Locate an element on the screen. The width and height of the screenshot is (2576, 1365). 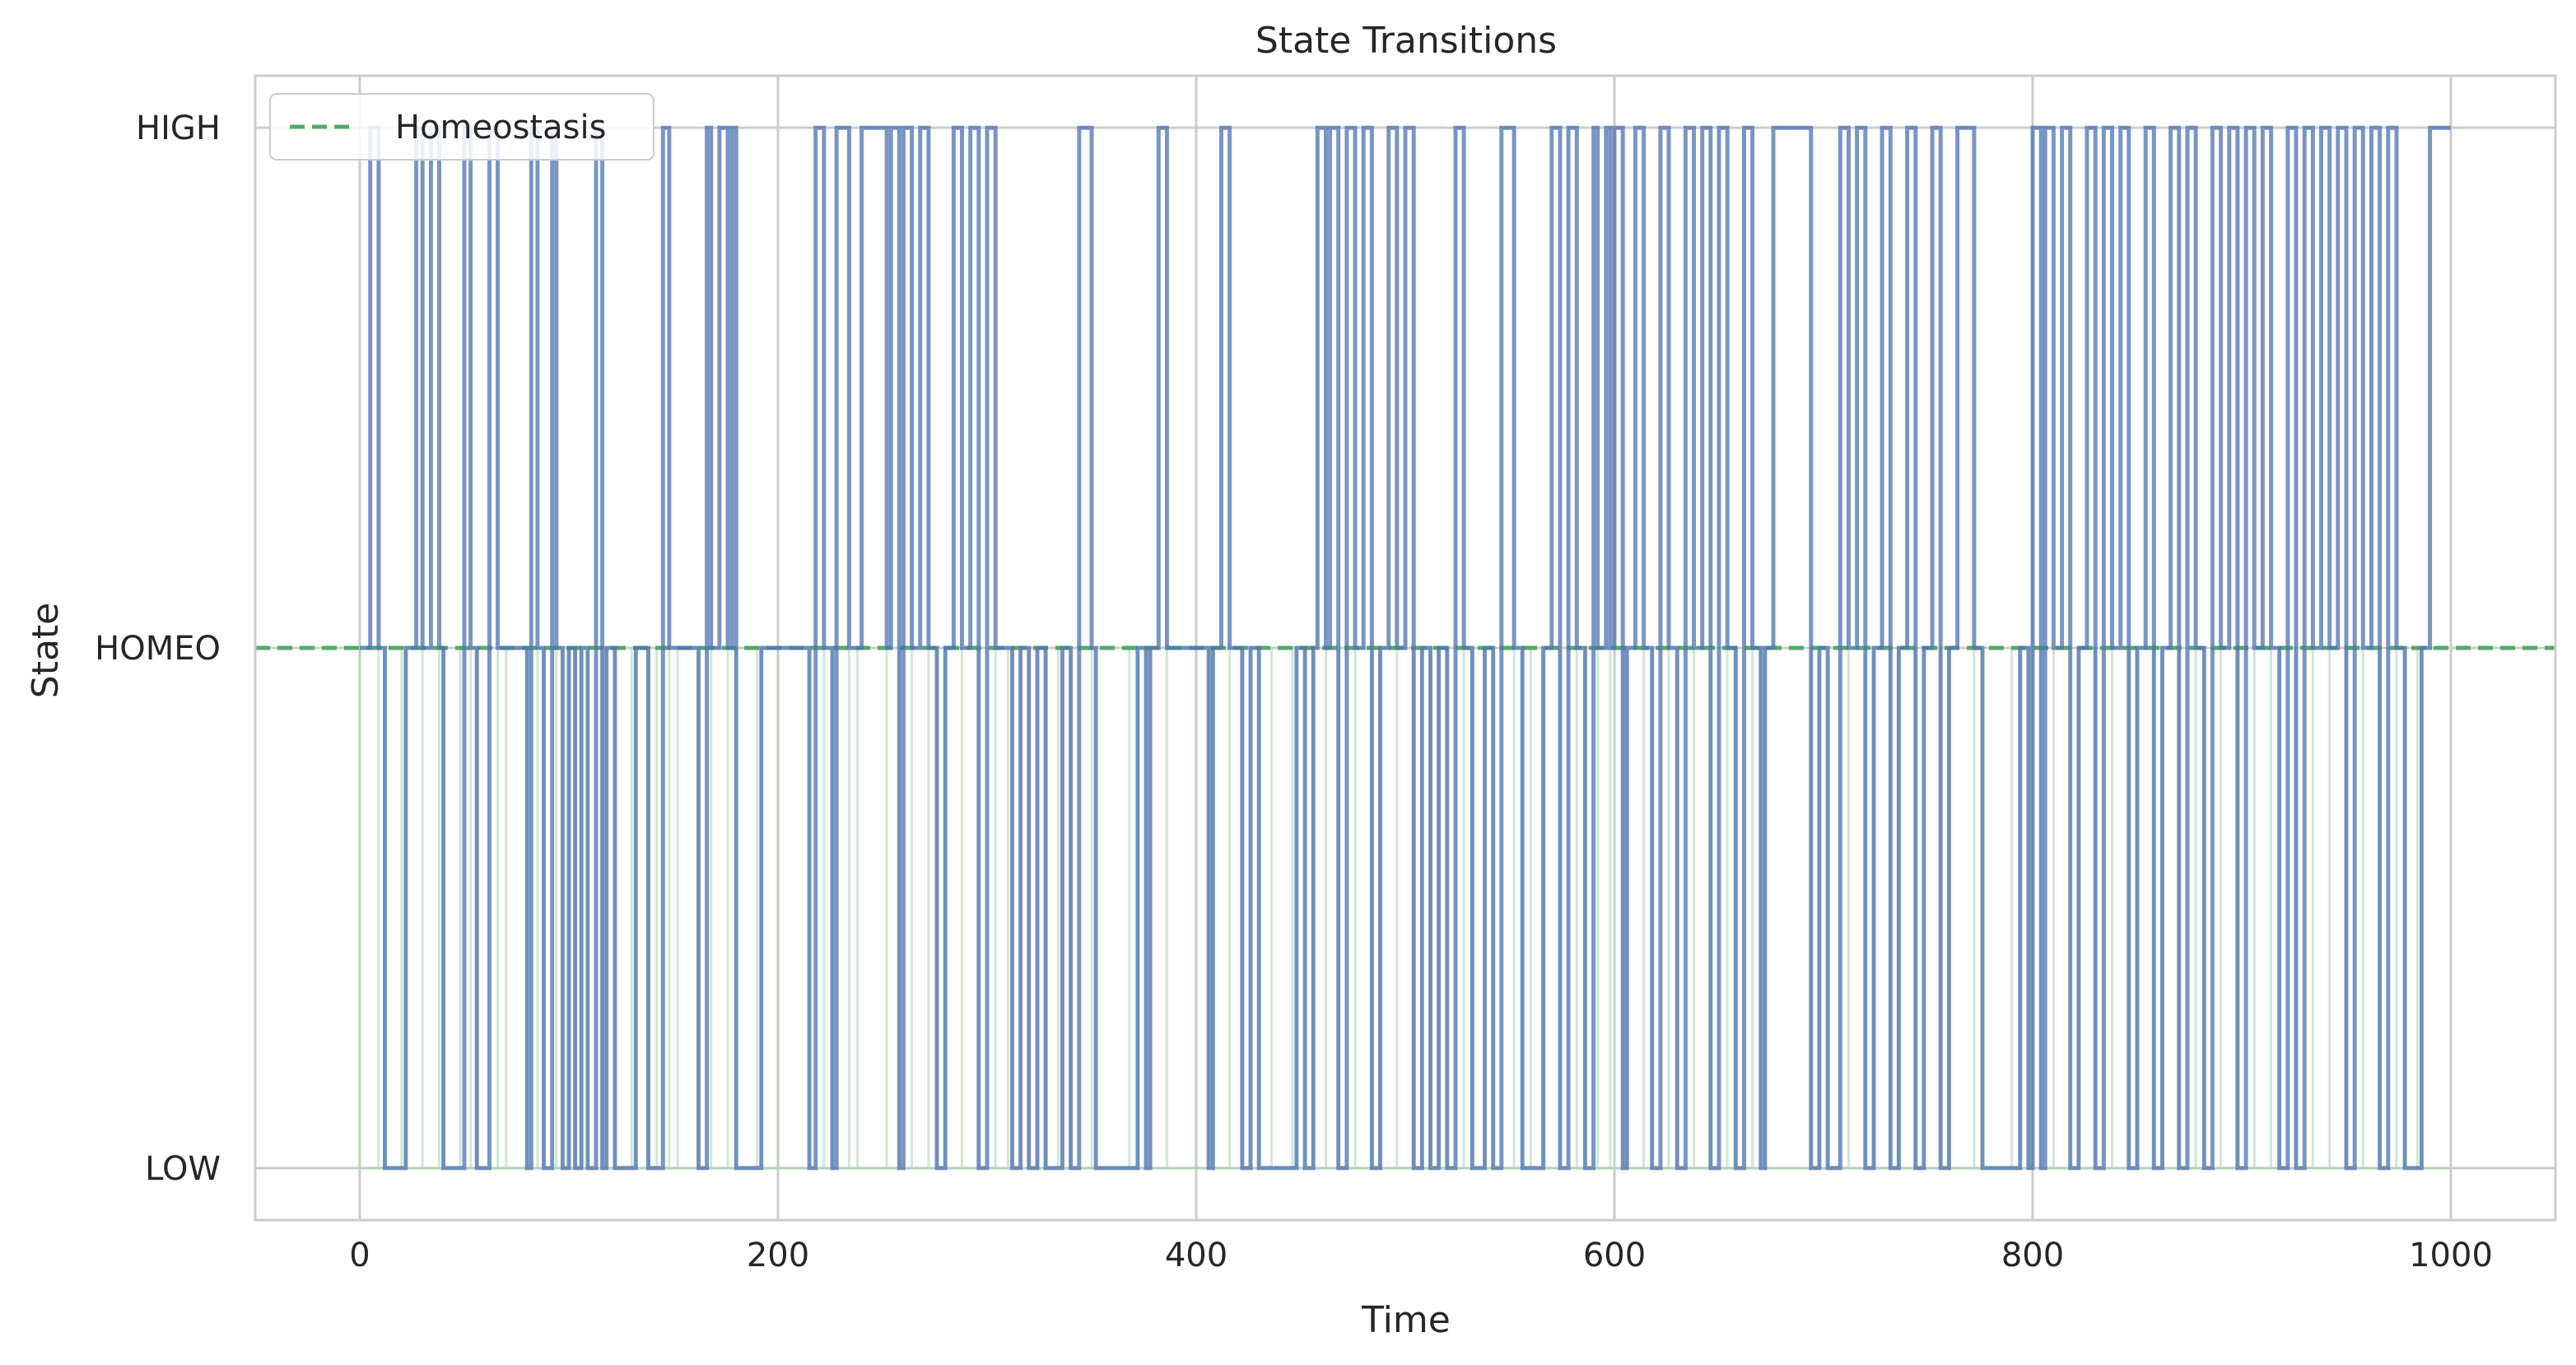
x-tick-label: 600 is located at coordinates (1614, 1255).